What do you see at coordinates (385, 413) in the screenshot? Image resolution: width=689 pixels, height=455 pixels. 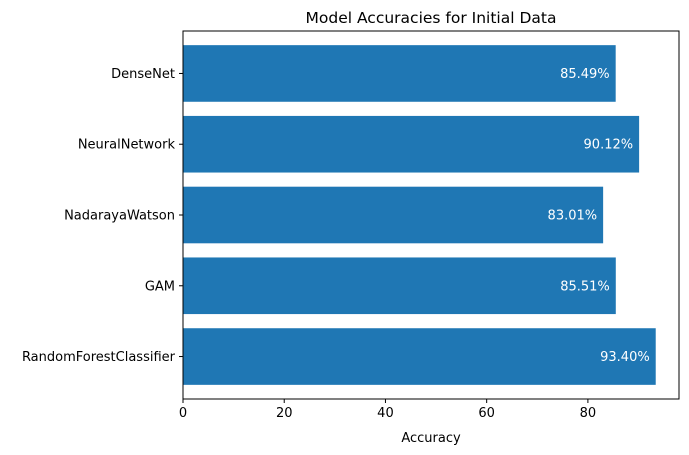 I see `x-tick-label: 40` at bounding box center [385, 413].